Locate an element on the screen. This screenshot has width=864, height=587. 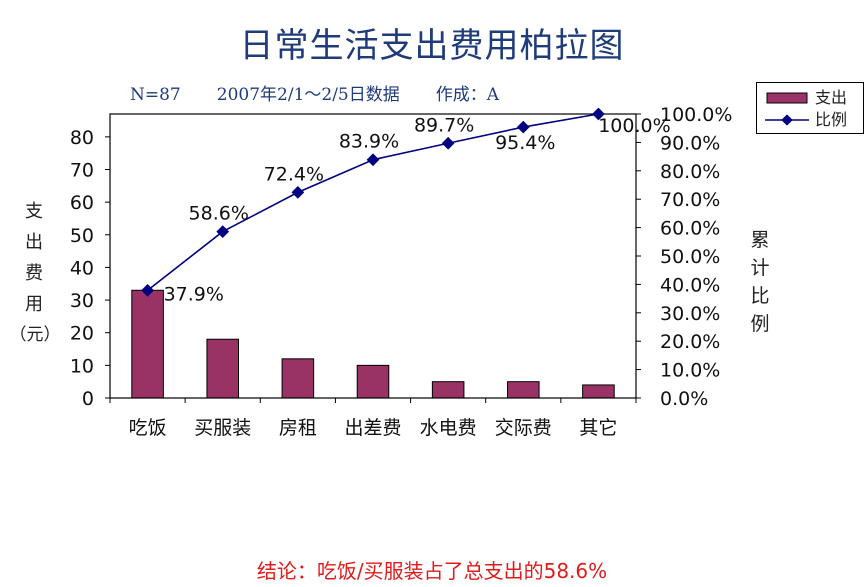
data-label: 95.4% is located at coordinates (525, 143).